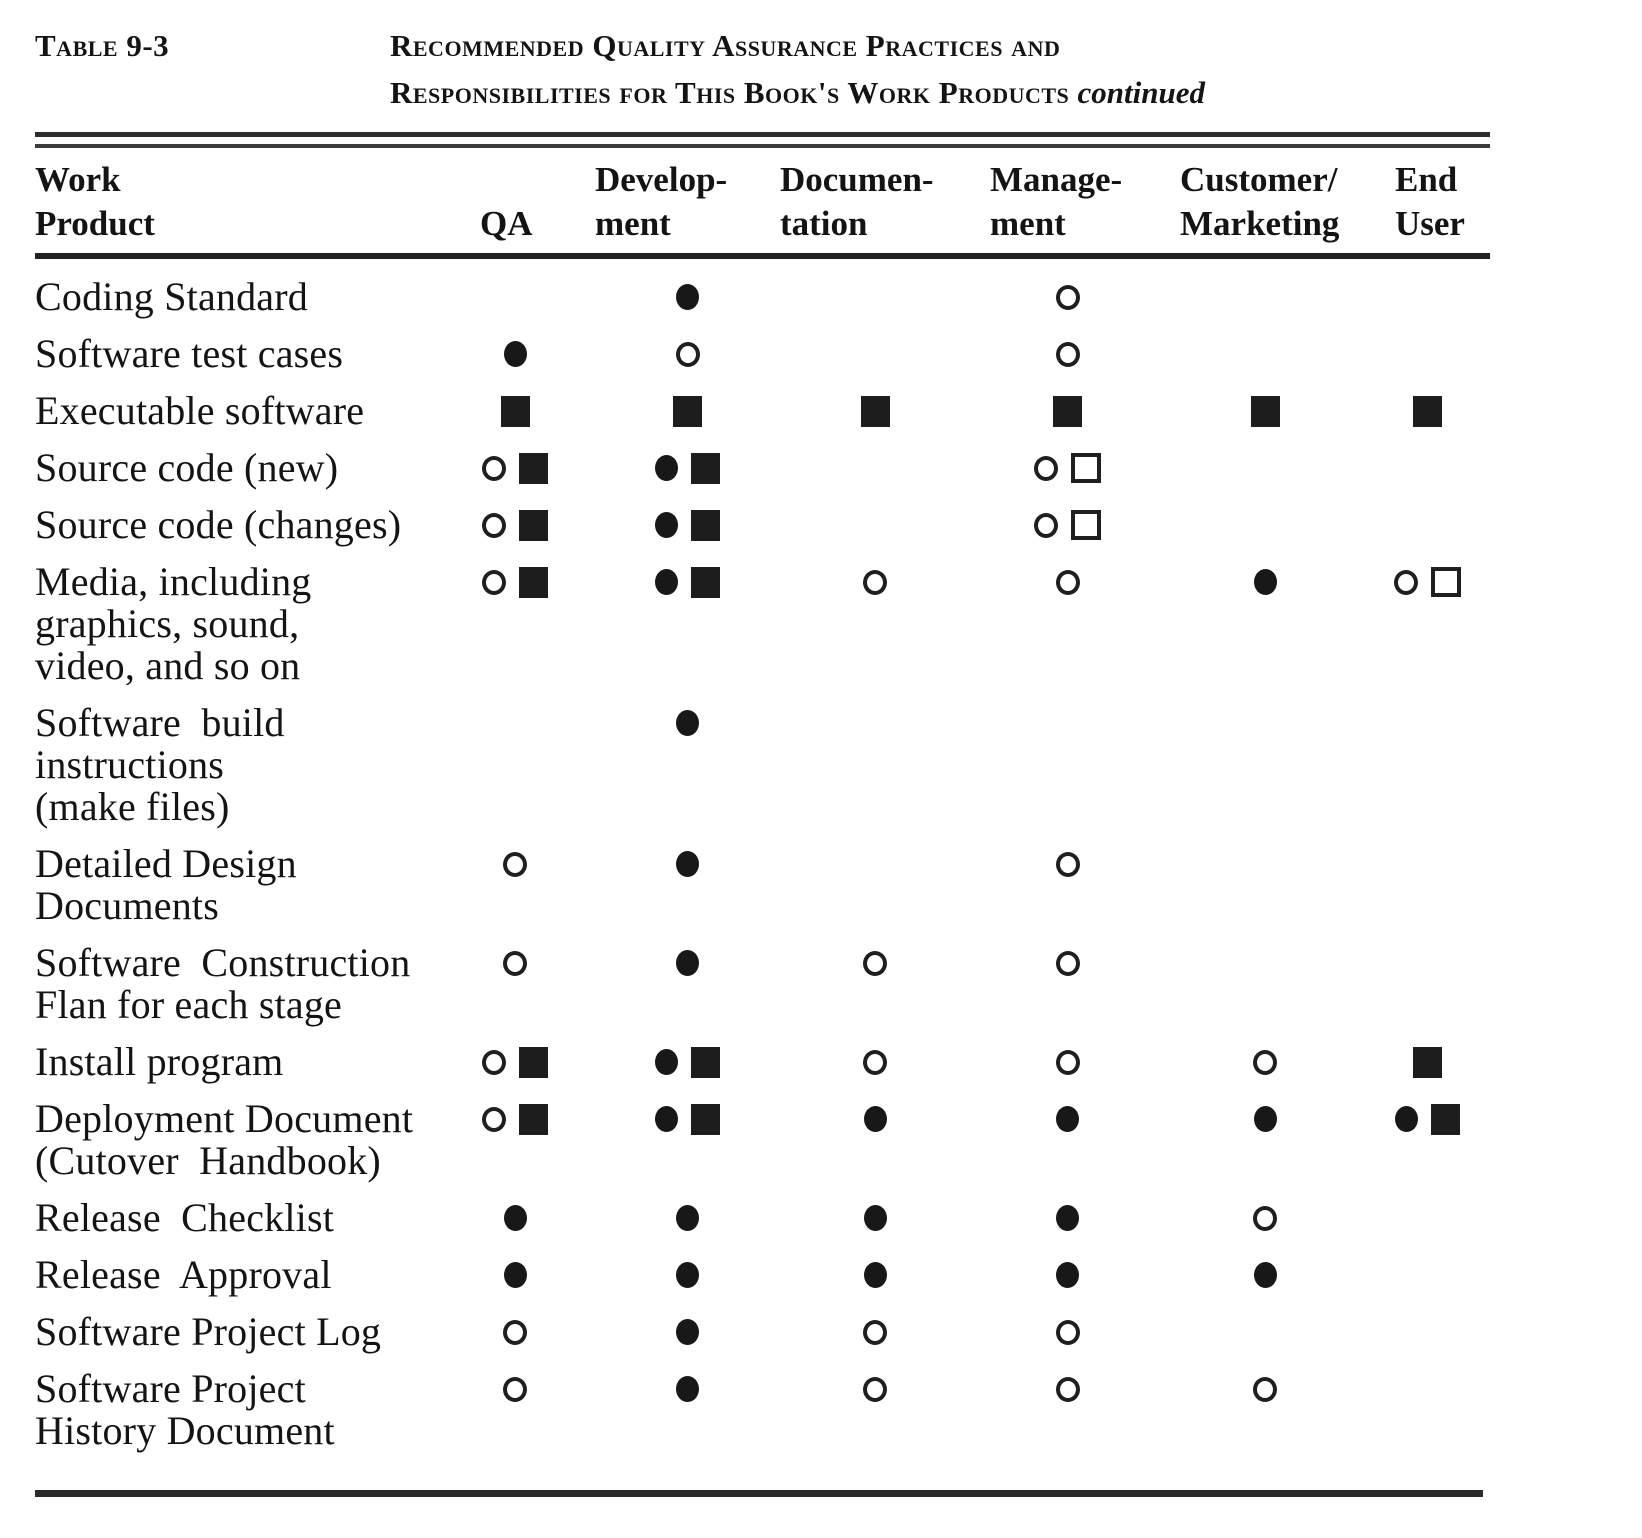 This screenshot has height=1538, width=1642. I want to click on table-row: Executable software, so click(762, 411).